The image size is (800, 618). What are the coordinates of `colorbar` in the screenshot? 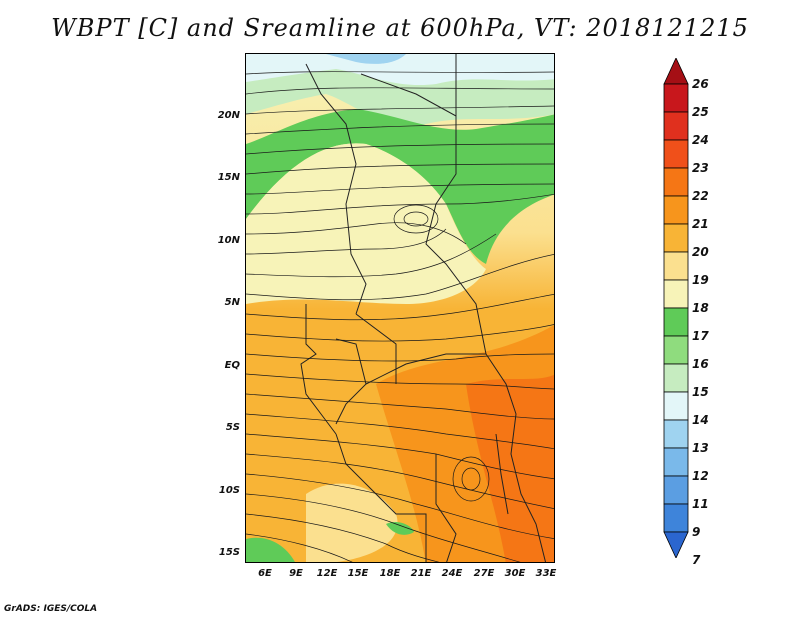 It's located at (676, 308).